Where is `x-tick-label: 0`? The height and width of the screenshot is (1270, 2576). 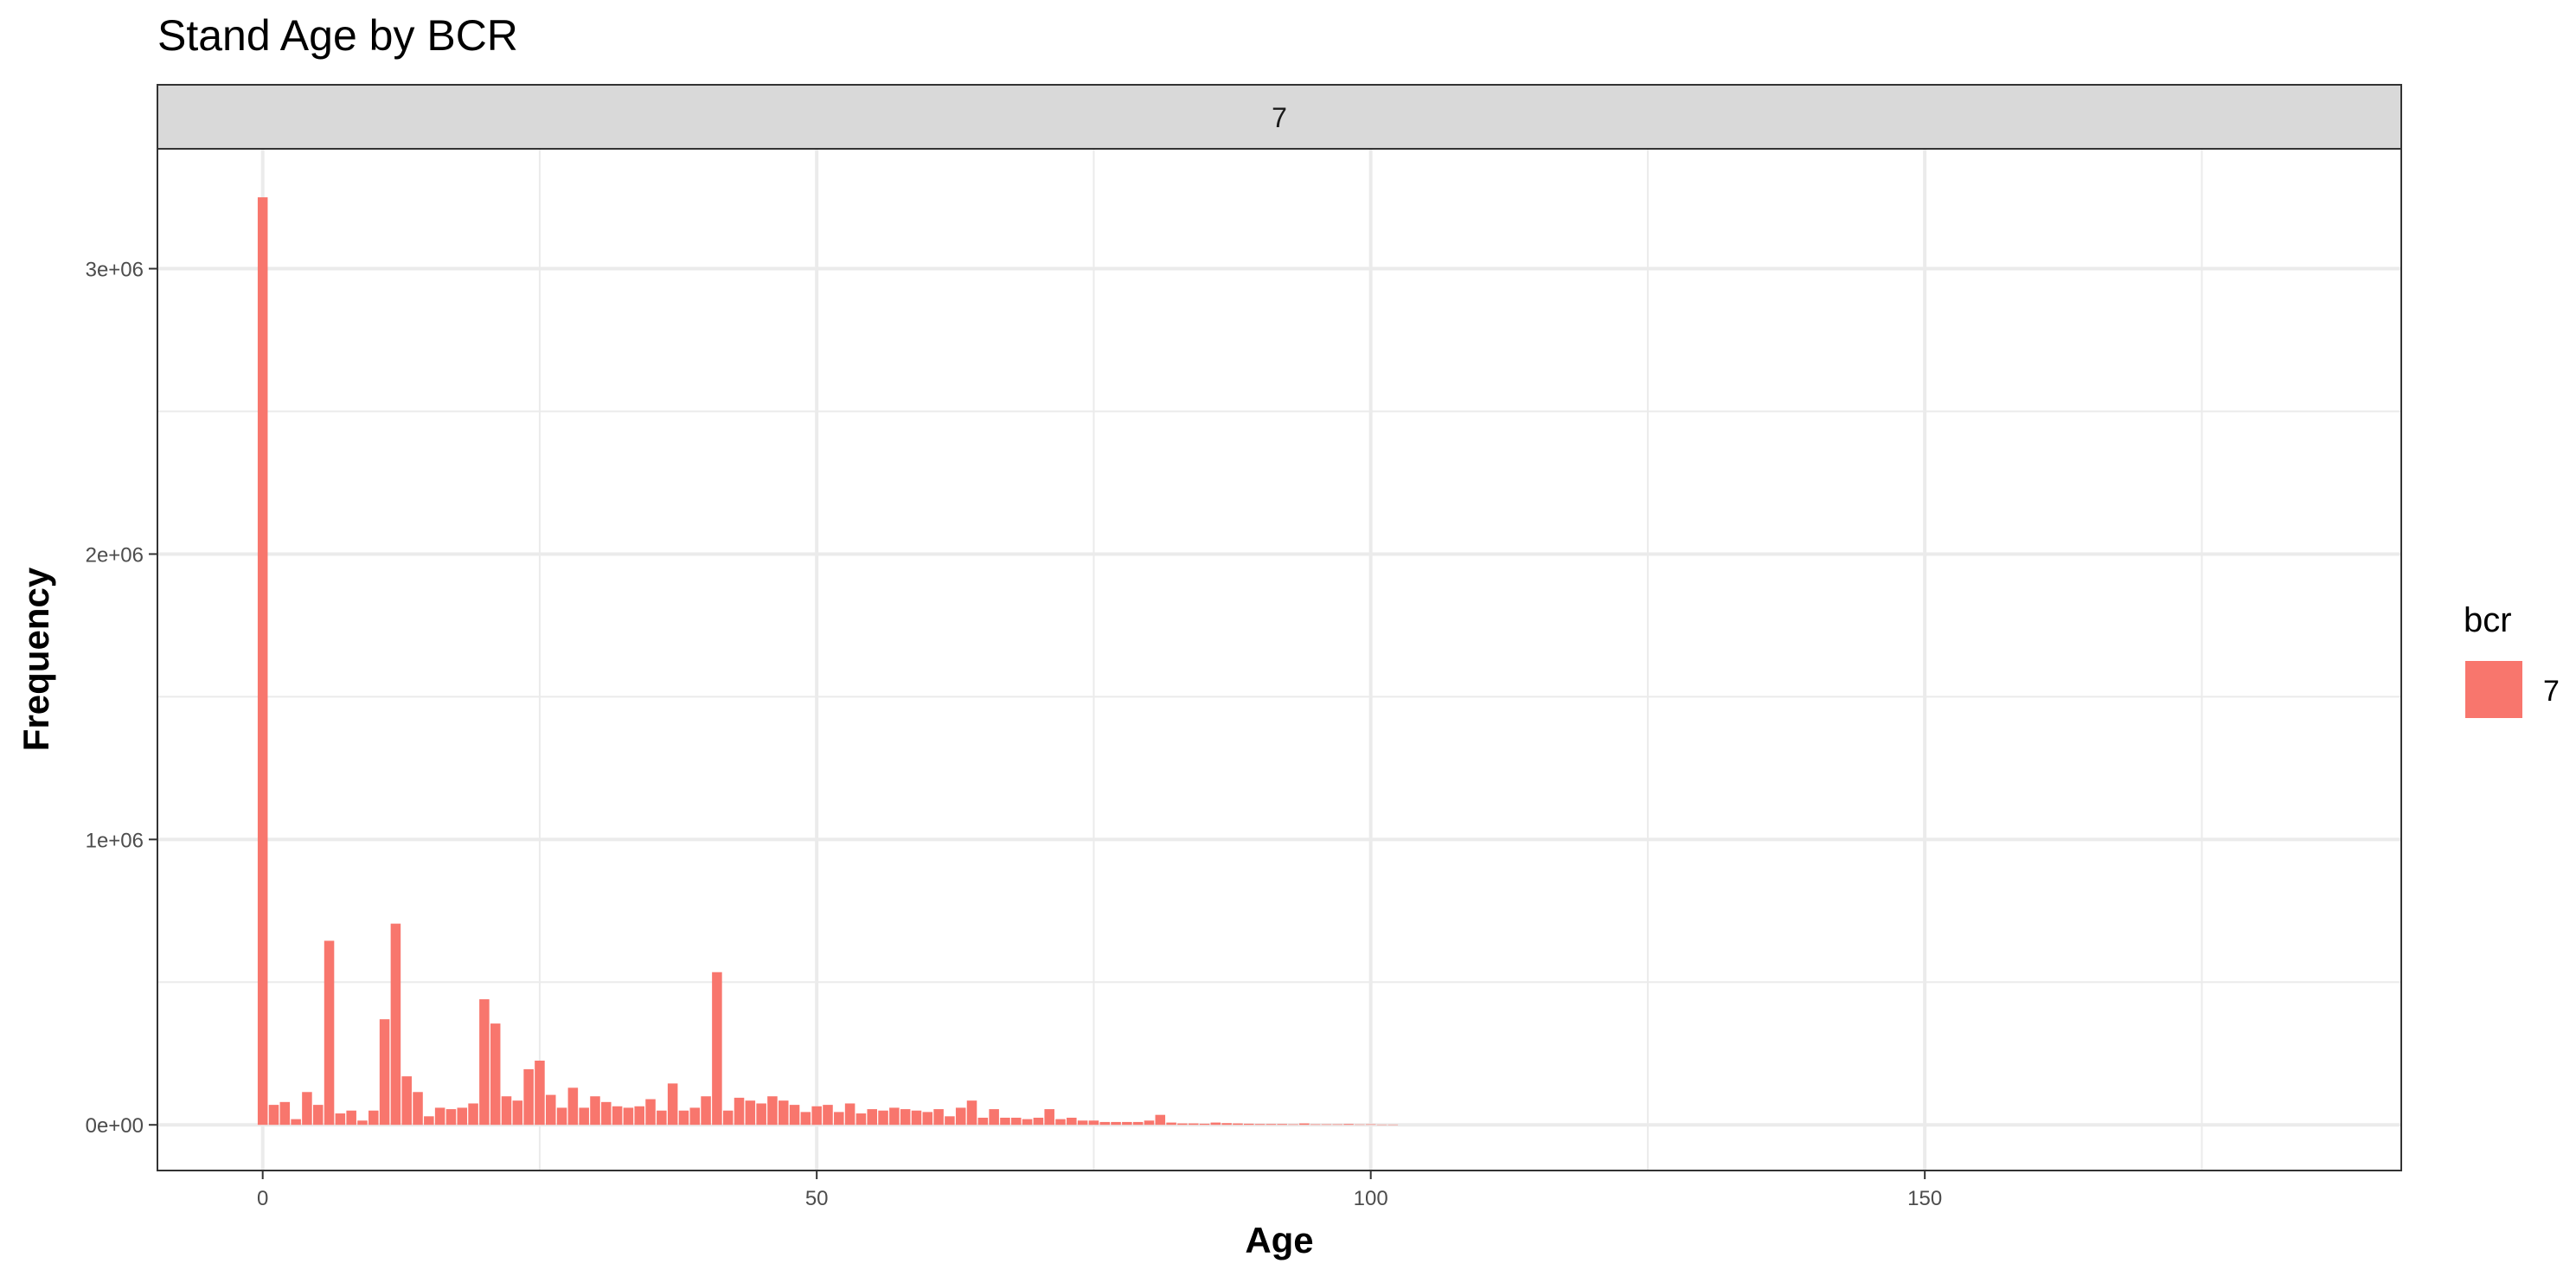 x-tick-label: 0 is located at coordinates (262, 1198).